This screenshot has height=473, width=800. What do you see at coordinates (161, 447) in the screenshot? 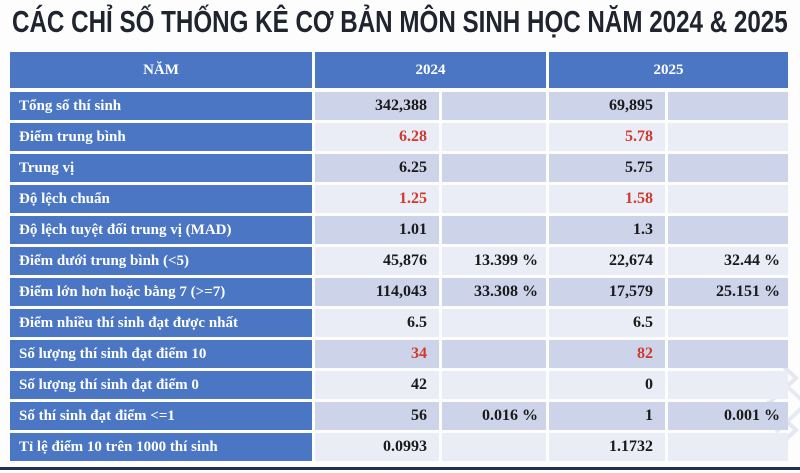
I see `row-label: Tỉ lệ điểm 10 trên 1000 thí sinh` at bounding box center [161, 447].